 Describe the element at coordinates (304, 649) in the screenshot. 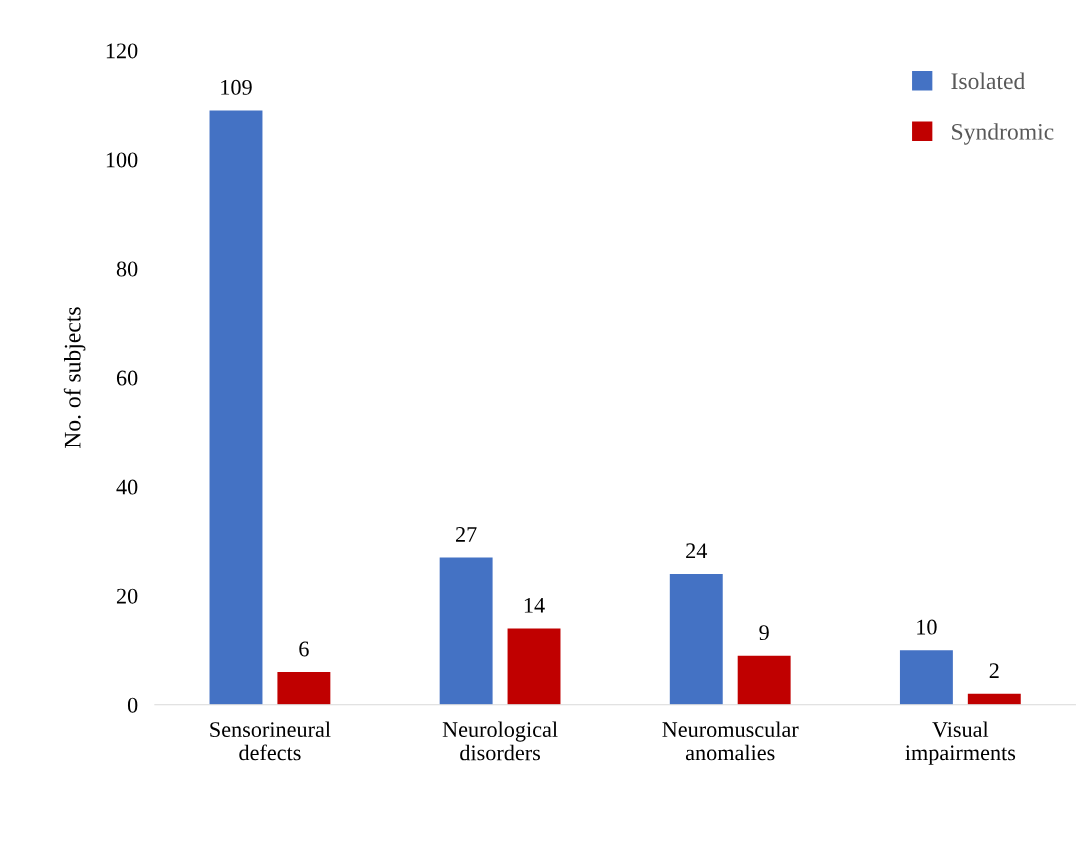

I see `data-label: 6` at that location.